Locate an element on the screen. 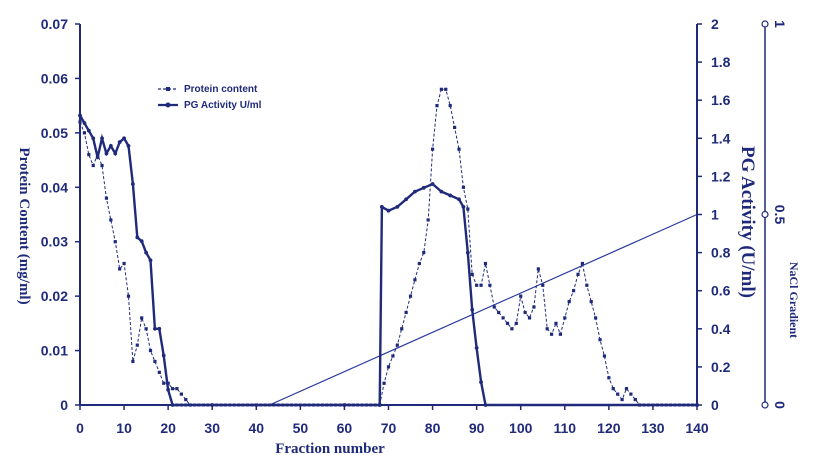 The height and width of the screenshot is (455, 813). y-right2-tick-label: 0.5 is located at coordinates (780, 215).